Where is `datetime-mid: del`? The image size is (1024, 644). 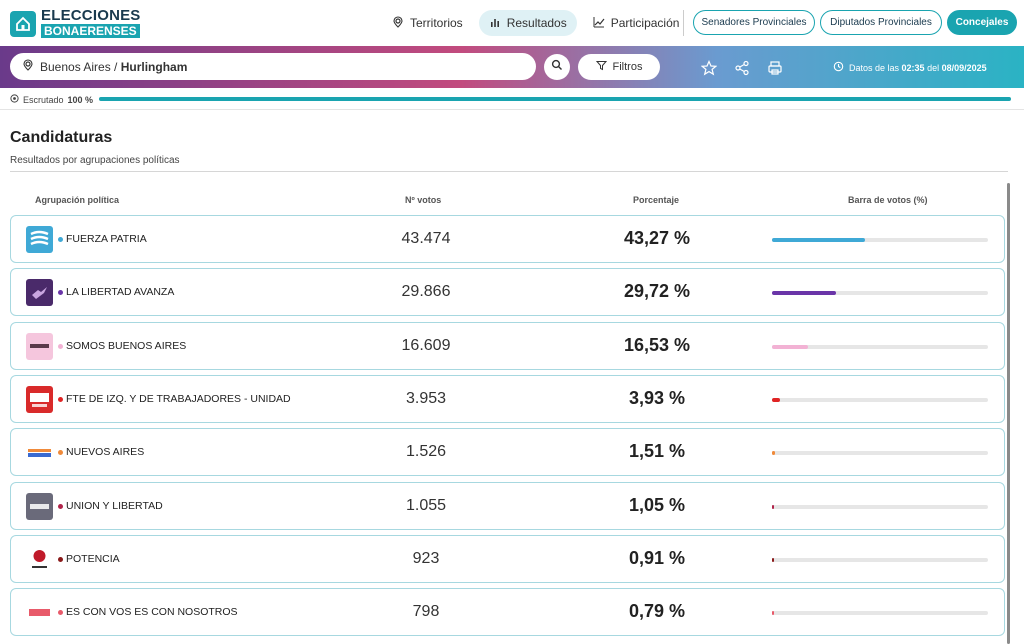
datetime-mid: del is located at coordinates (933, 67).